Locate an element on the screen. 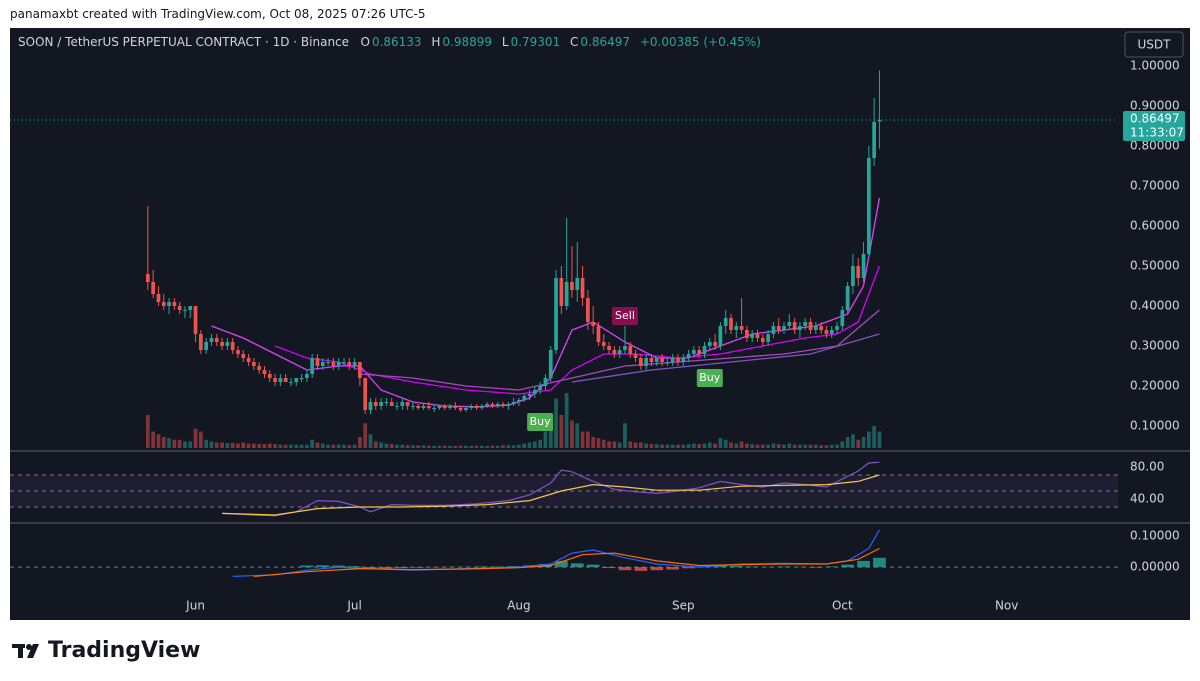  y-tick-label: 0.70000 is located at coordinates (1155, 186).